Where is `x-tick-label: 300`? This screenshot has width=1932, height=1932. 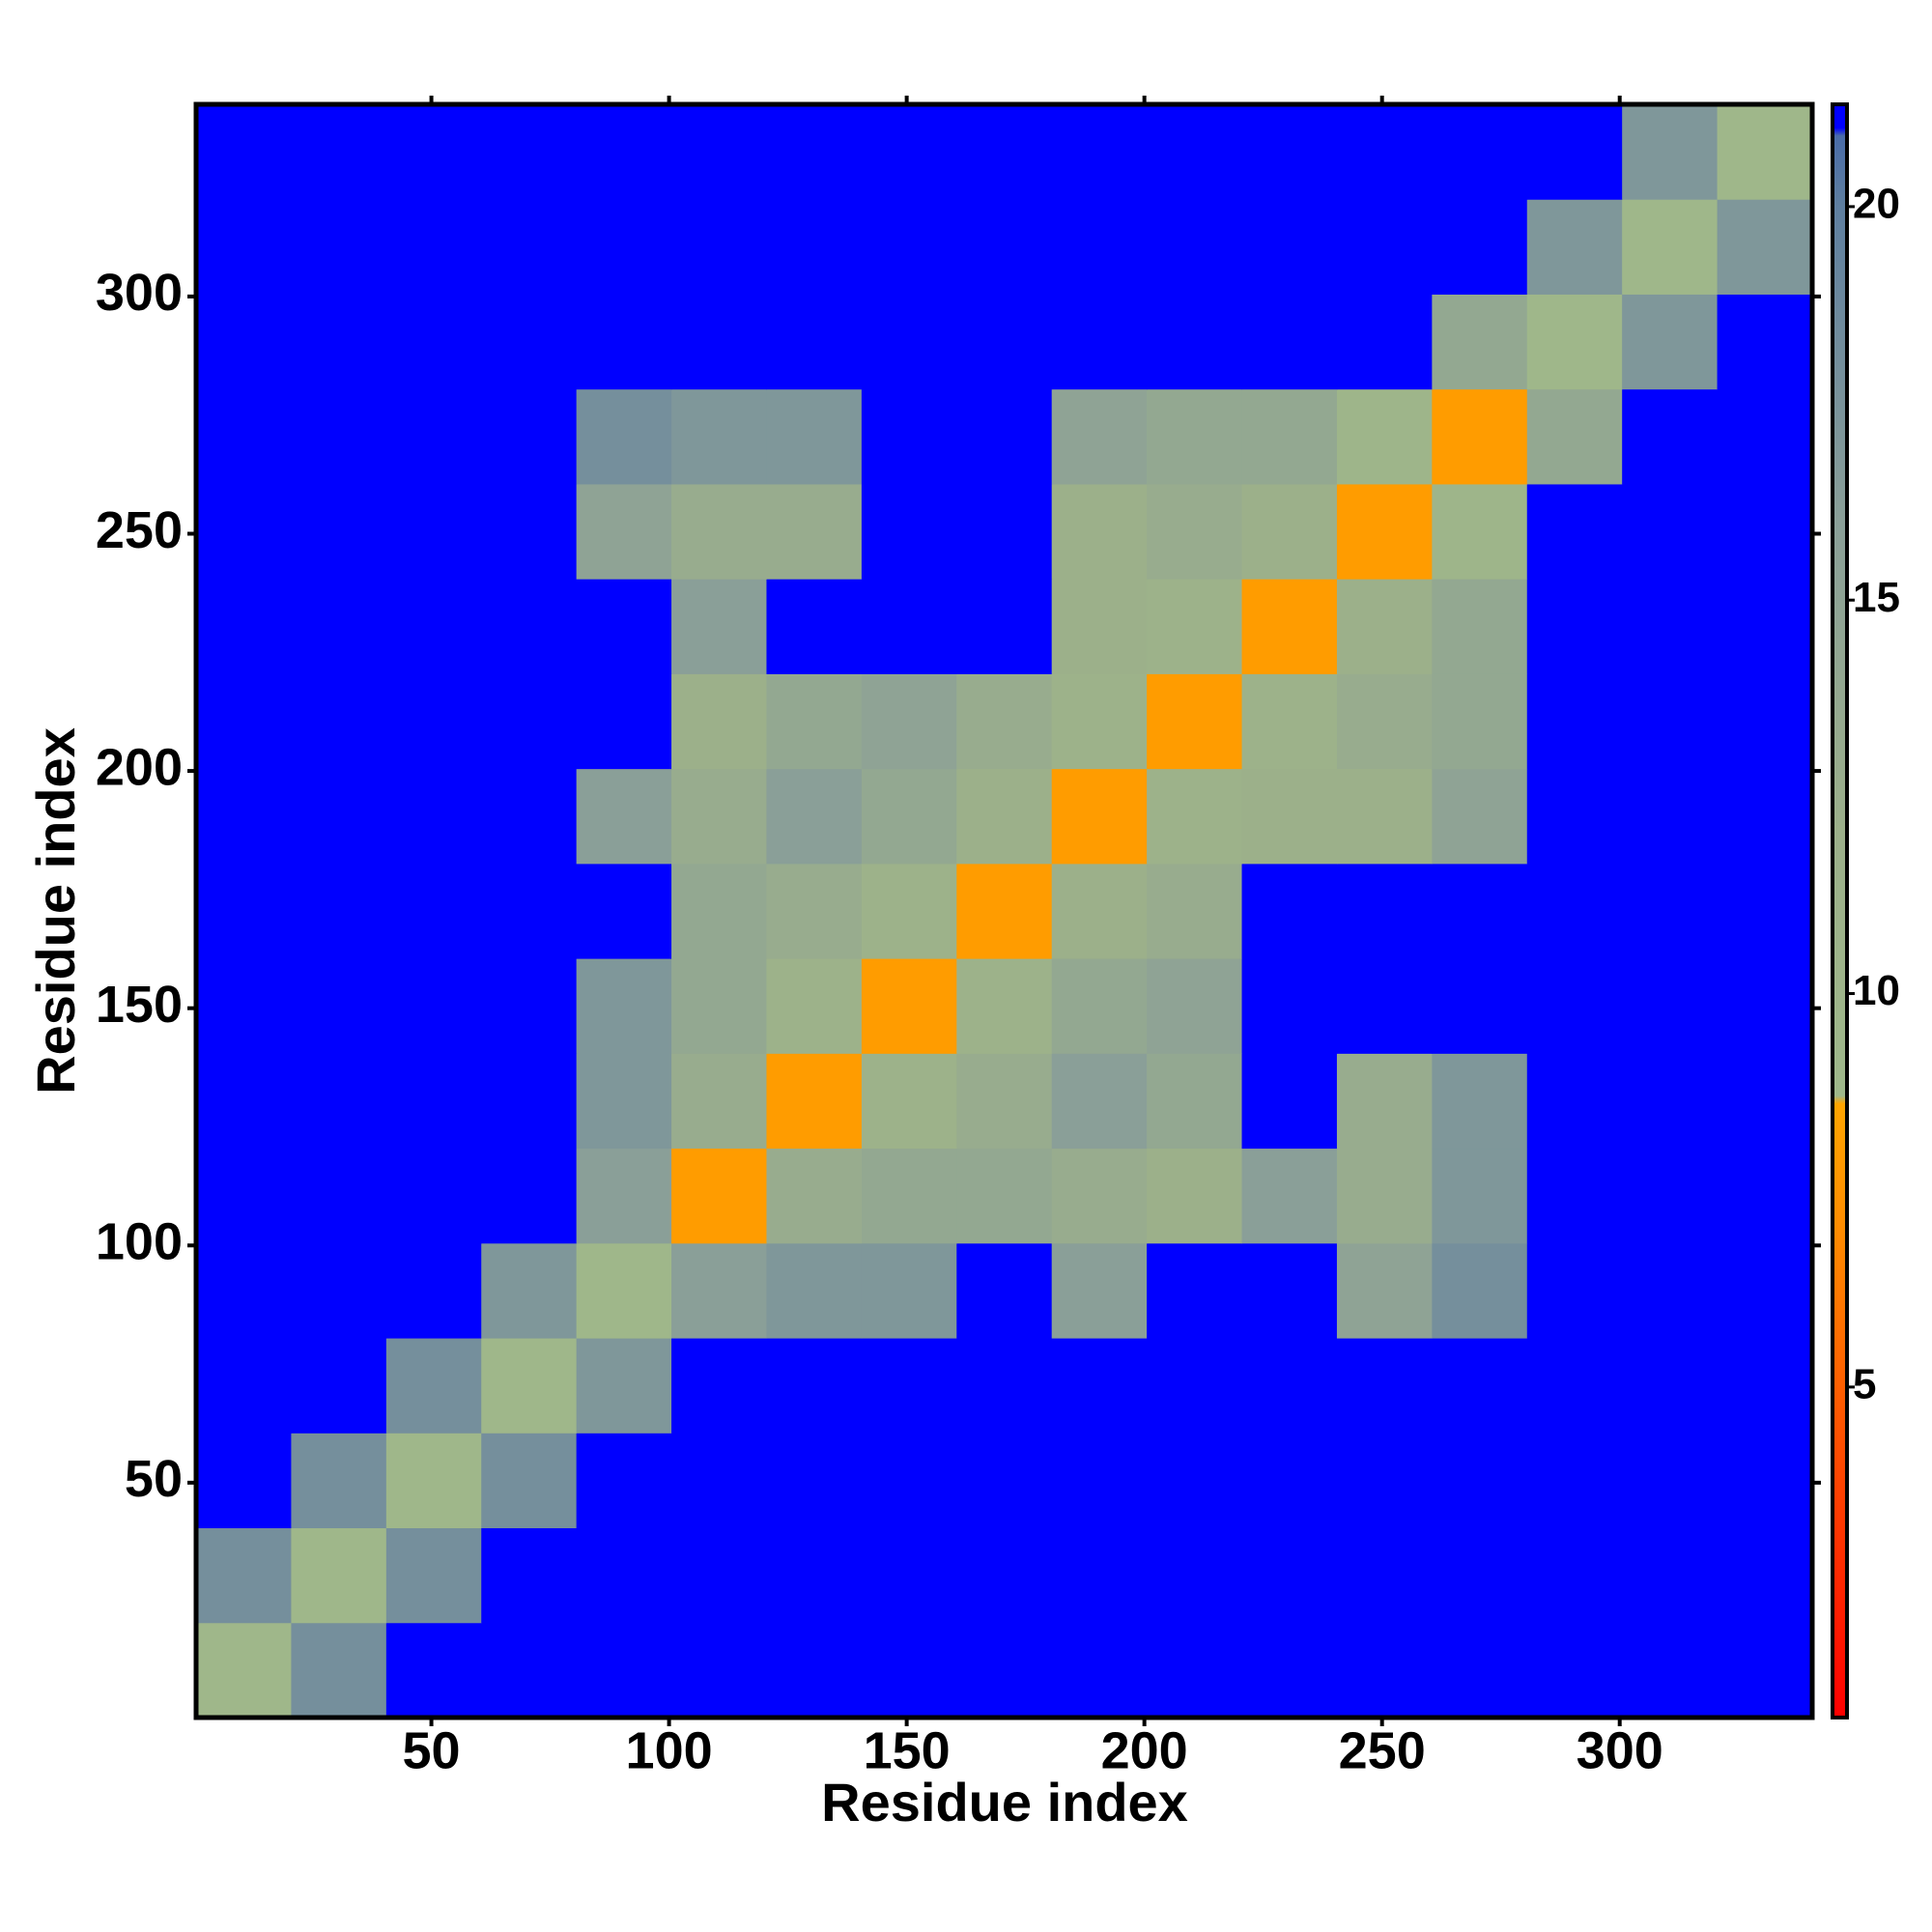
x-tick-label: 300 is located at coordinates (1620, 1750).